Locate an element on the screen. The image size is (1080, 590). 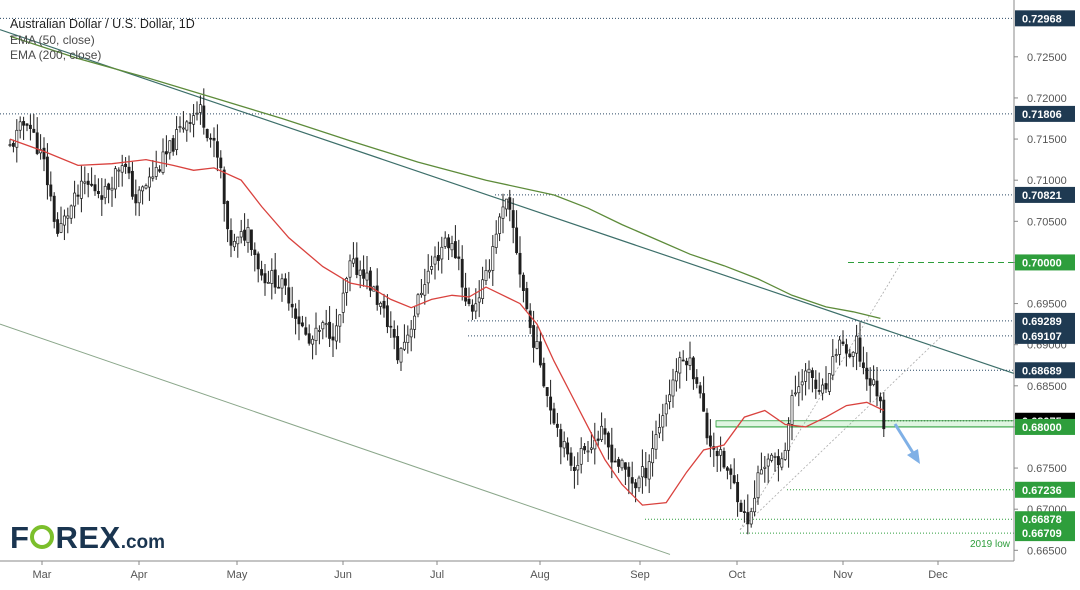
rising-channel-lower is located at coordinates (841, 433).